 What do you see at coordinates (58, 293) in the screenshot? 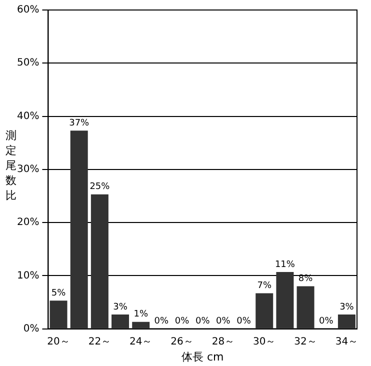
I see `data-label: 5%` at bounding box center [58, 293].